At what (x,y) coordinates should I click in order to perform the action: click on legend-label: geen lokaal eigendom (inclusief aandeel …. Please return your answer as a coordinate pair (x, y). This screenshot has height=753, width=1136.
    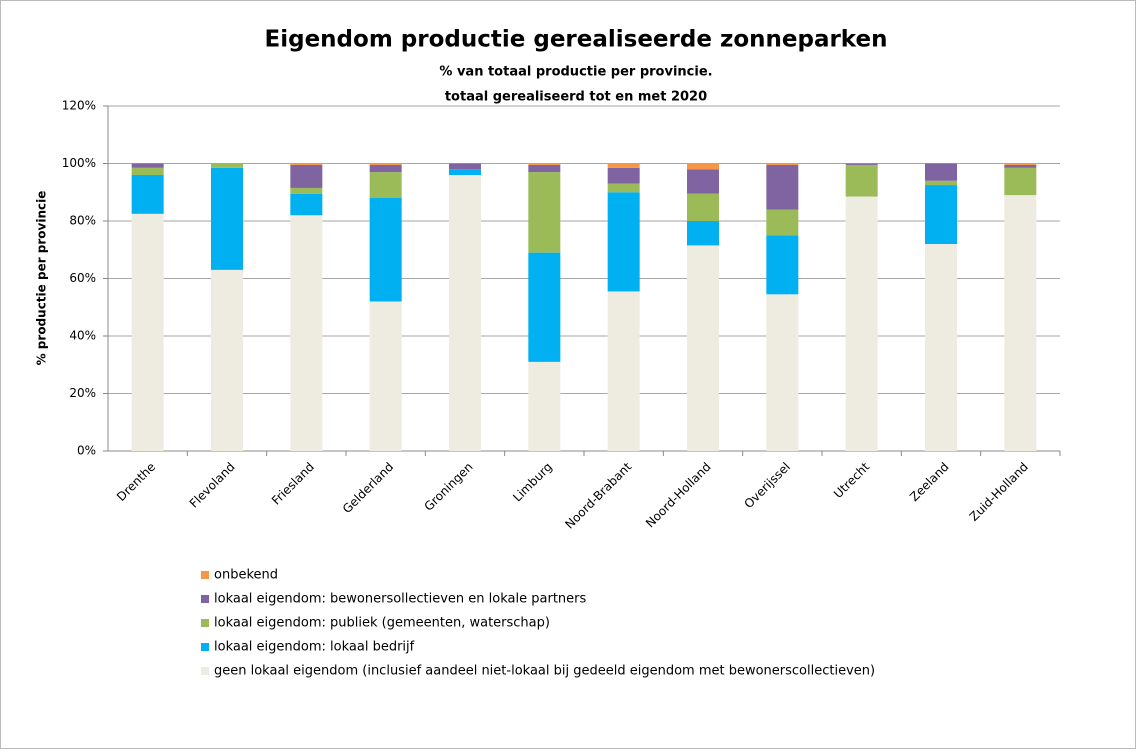
    Looking at the image, I should click on (544, 671).